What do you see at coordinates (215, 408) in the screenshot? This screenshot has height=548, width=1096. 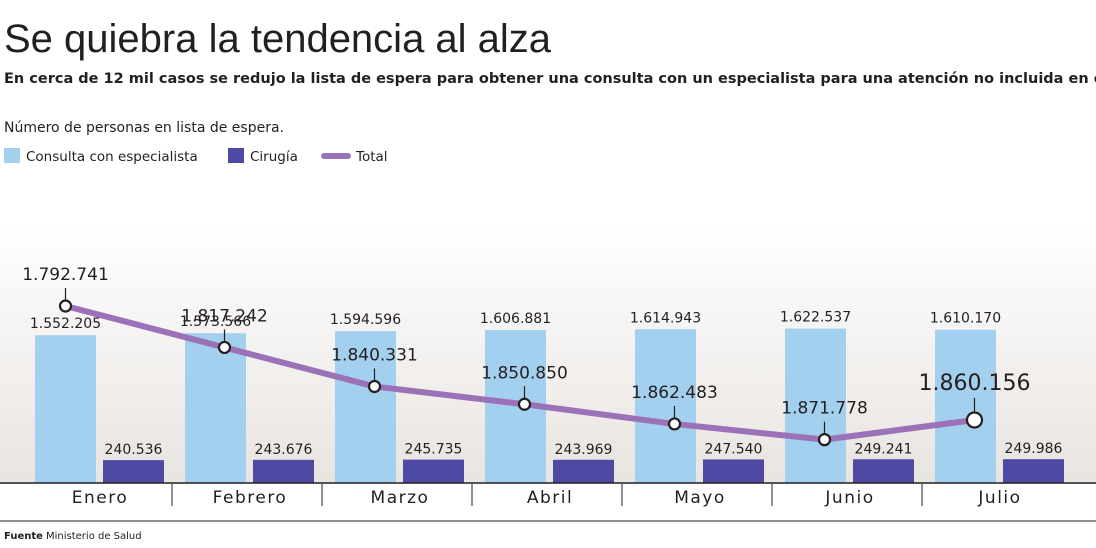 I see `bar-consulta-febrero` at bounding box center [215, 408].